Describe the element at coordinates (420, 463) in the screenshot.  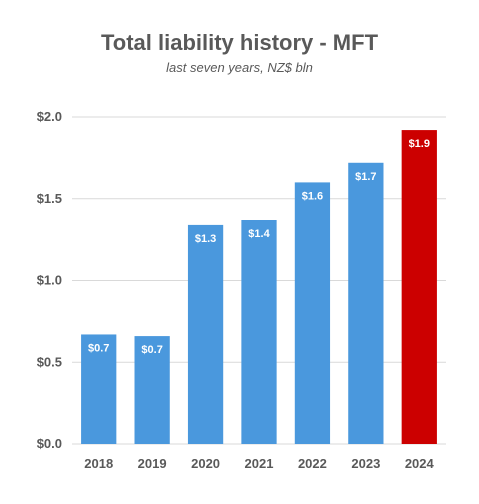
I see `x-tick-label: 2024` at that location.